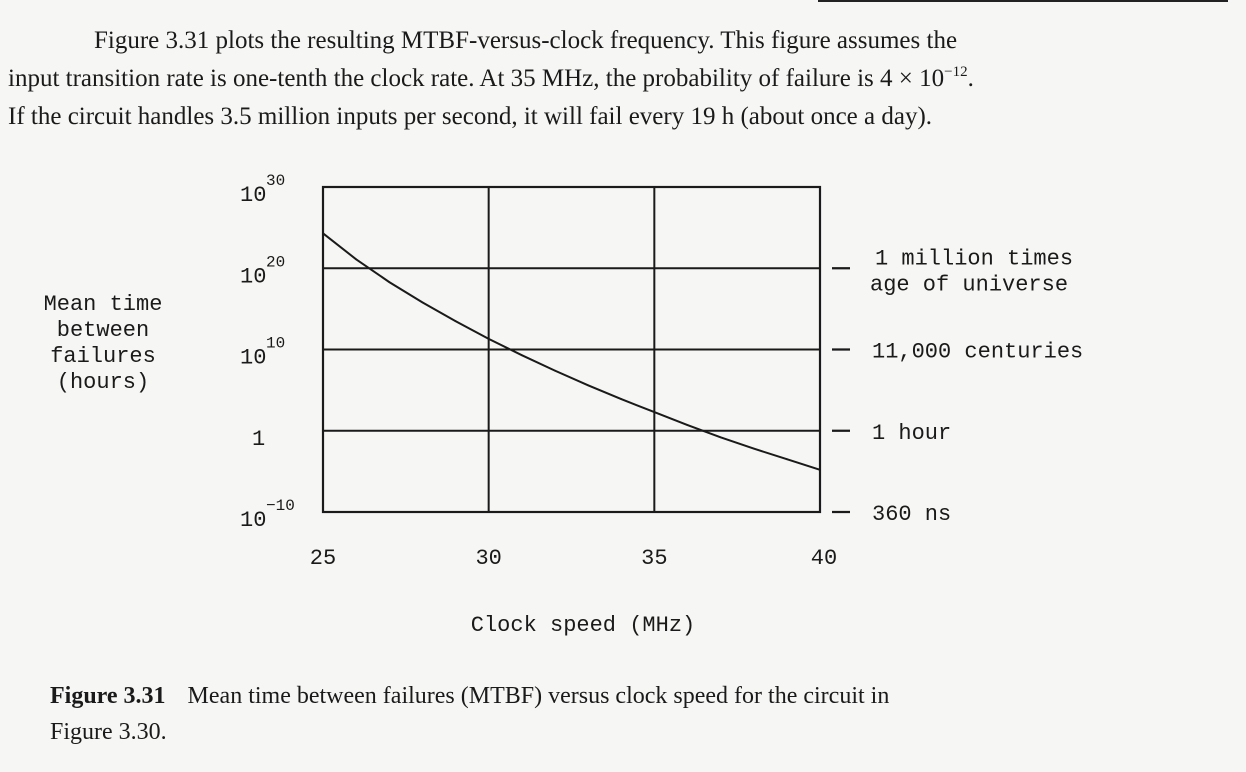 The width and height of the screenshot is (1246, 772). I want to click on y-tick-exponent: −10, so click(280, 506).